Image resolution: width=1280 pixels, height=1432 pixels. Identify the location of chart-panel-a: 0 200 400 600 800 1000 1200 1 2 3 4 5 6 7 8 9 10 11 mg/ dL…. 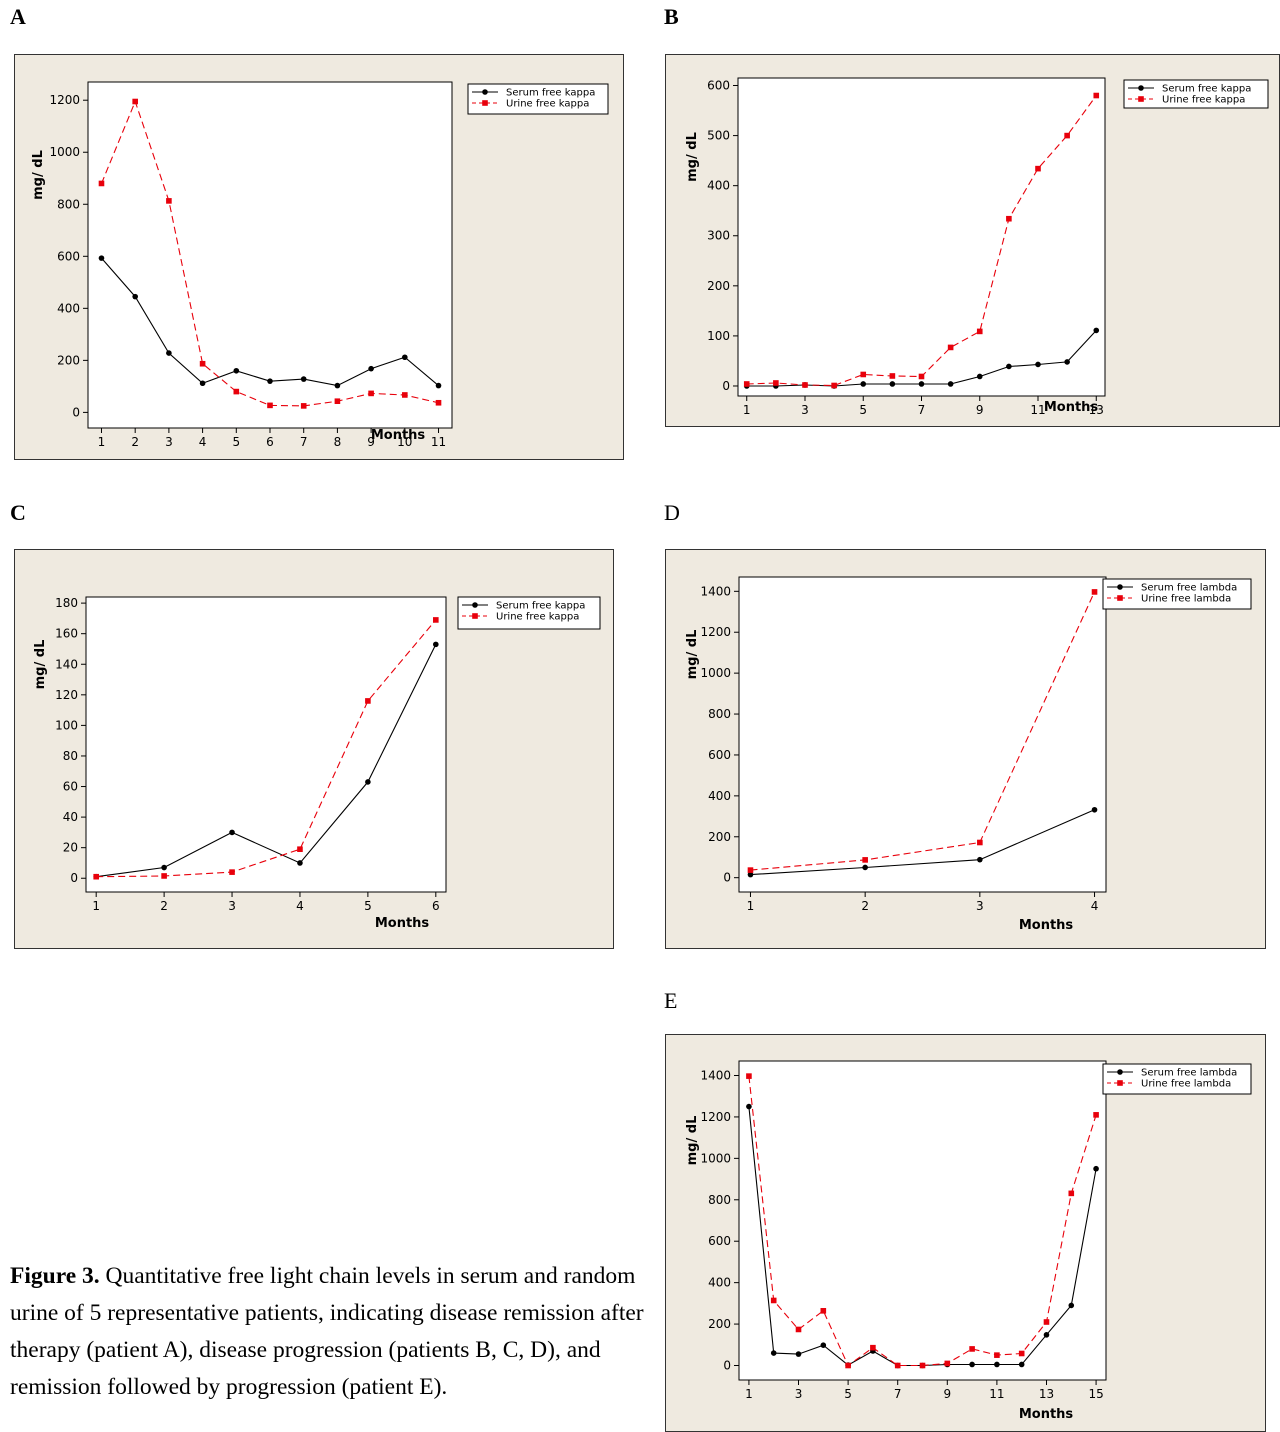
(319, 257).